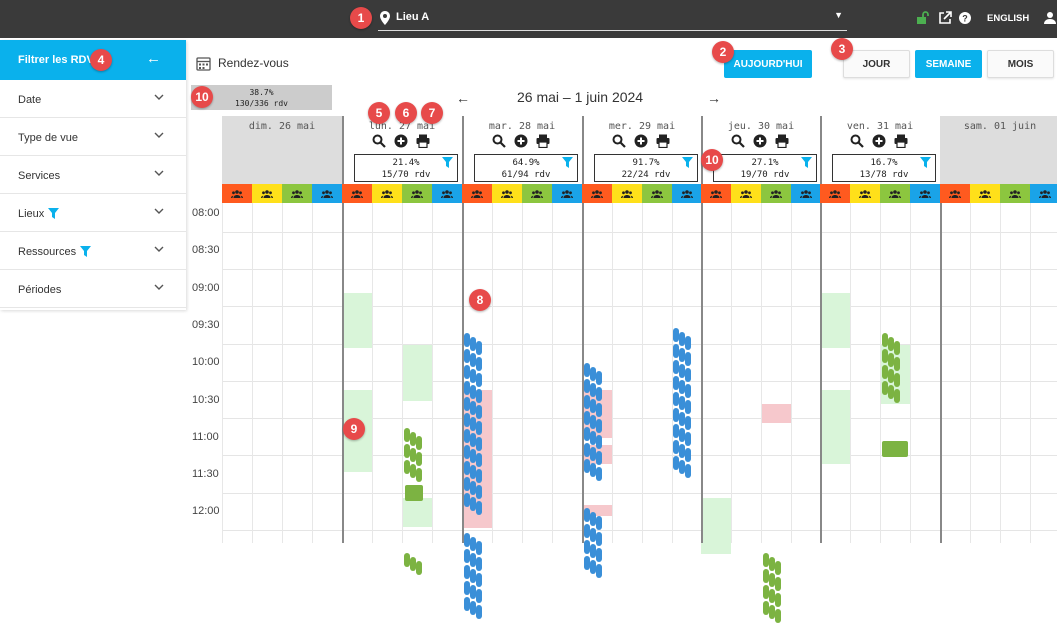 The image size is (1057, 623). What do you see at coordinates (93, 289) in the screenshot?
I see `filter-p-riodes: Périodes` at bounding box center [93, 289].